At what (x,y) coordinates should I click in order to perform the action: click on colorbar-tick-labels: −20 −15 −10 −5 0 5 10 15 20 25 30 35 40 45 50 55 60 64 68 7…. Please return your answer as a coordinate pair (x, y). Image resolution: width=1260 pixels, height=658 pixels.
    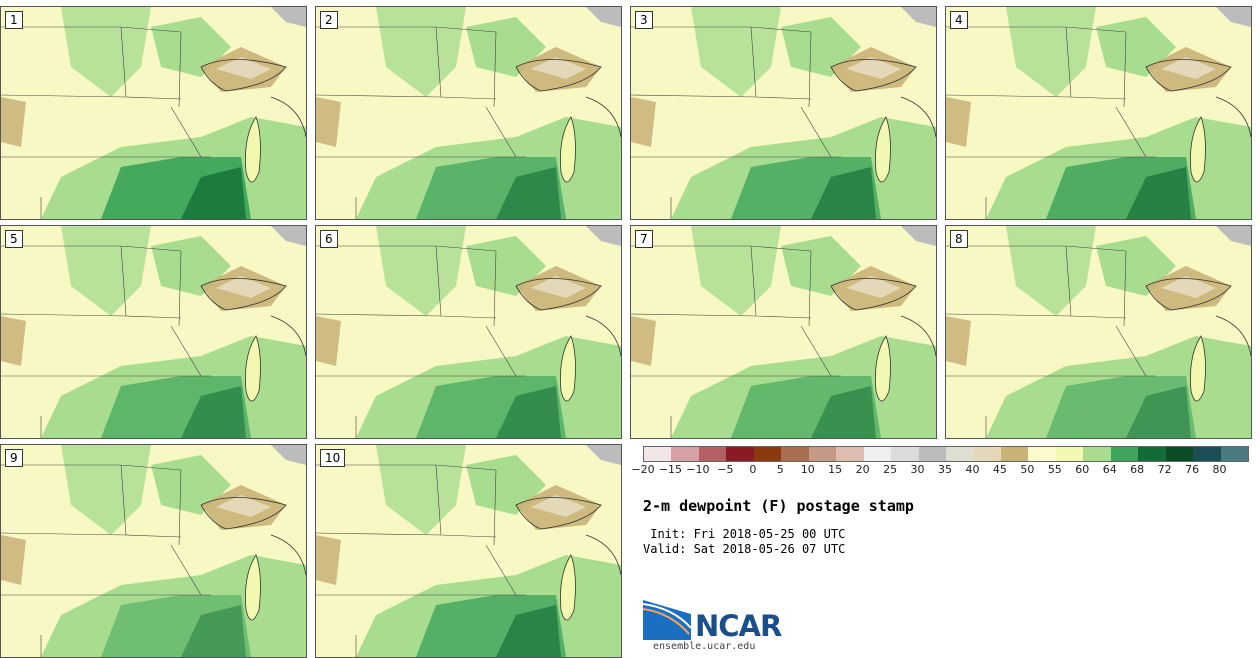
    Looking at the image, I should click on (939, 470).